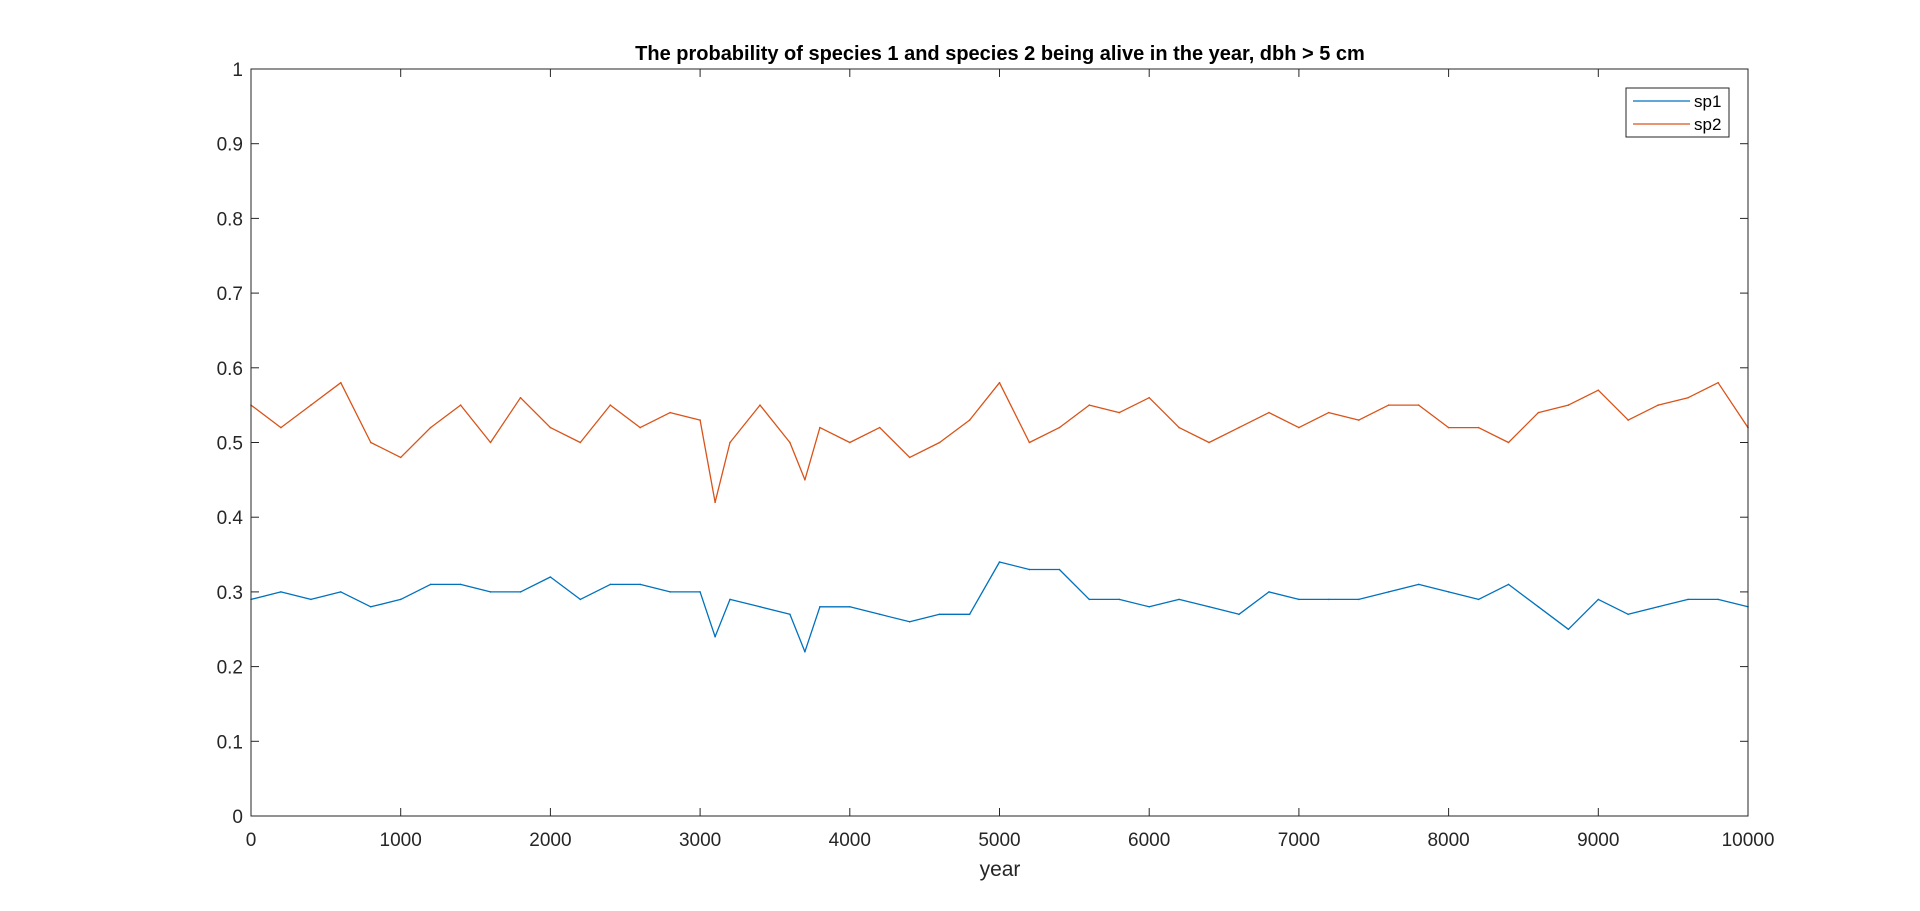  Describe the element at coordinates (230, 369) in the screenshot. I see `y-tick-label: 0.6` at that location.